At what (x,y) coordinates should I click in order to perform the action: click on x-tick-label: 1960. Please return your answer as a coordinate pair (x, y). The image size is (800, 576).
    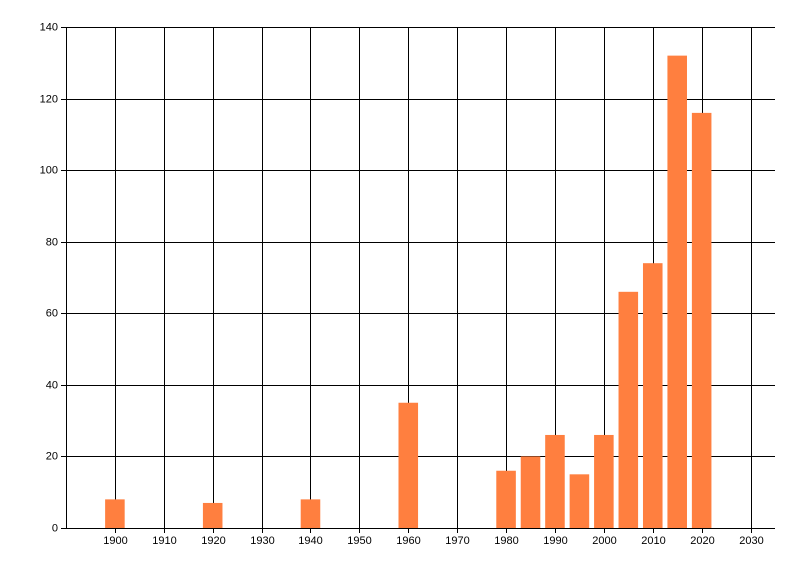
    Looking at the image, I should click on (408, 541).